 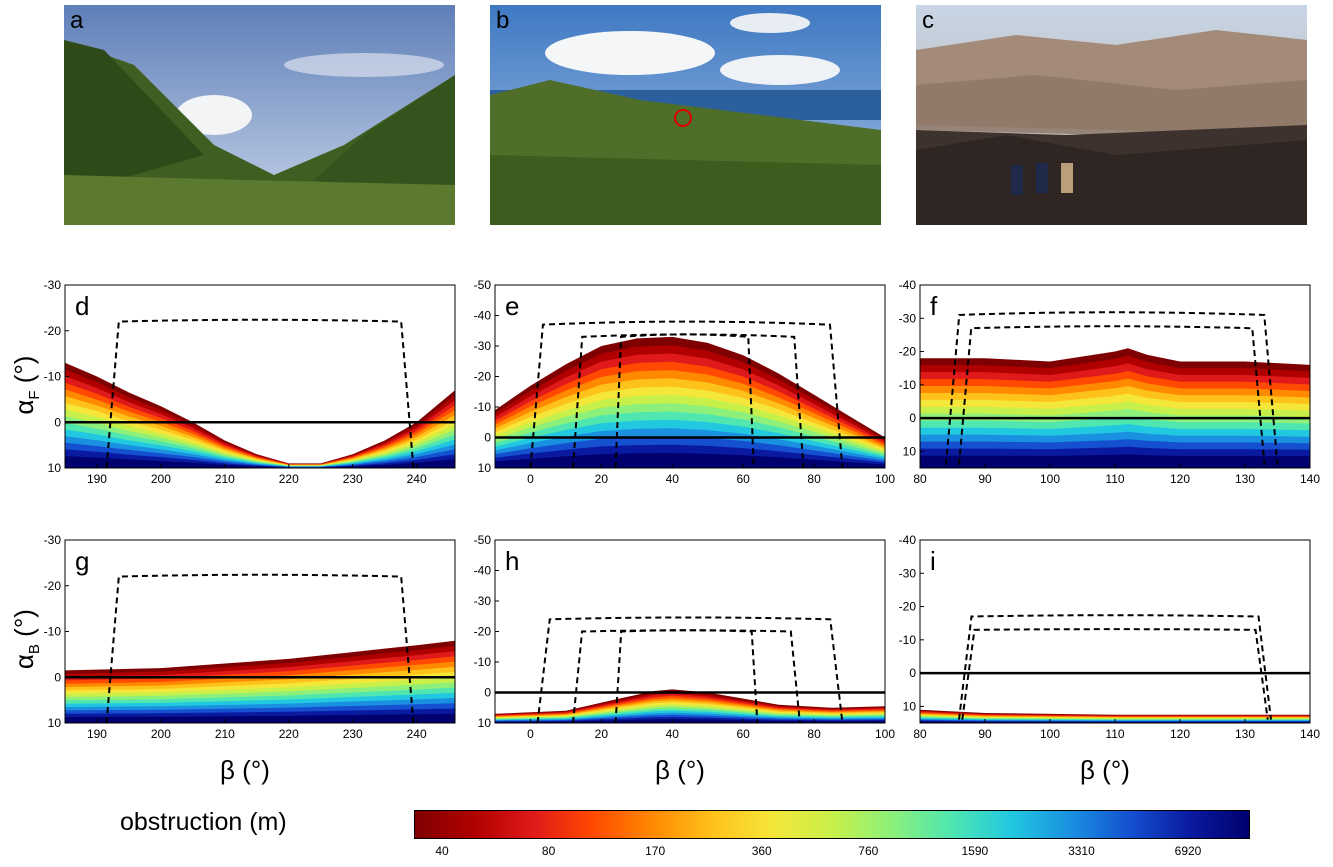 What do you see at coordinates (912, 673) in the screenshot?
I see `y-tick-label: 0` at bounding box center [912, 673].